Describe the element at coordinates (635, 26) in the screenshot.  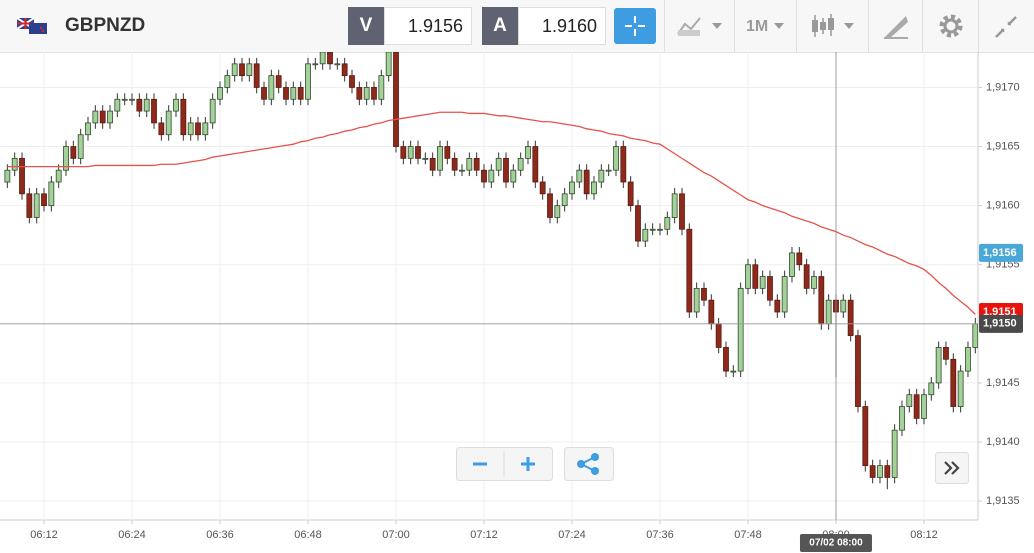
I see `crosshair-button` at that location.